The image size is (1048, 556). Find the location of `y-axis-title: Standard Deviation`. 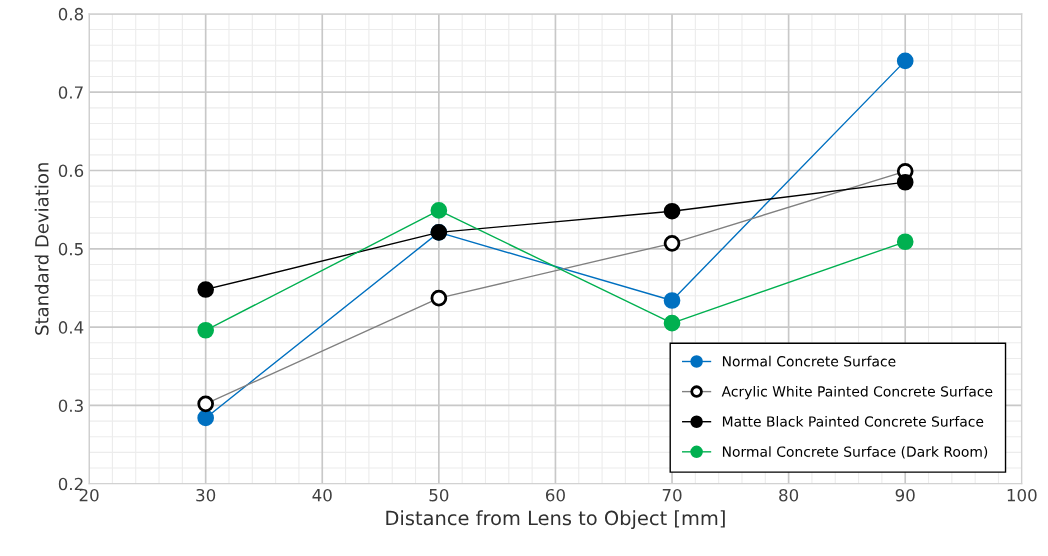

y-axis-title: Standard Deviation is located at coordinates (41, 249).